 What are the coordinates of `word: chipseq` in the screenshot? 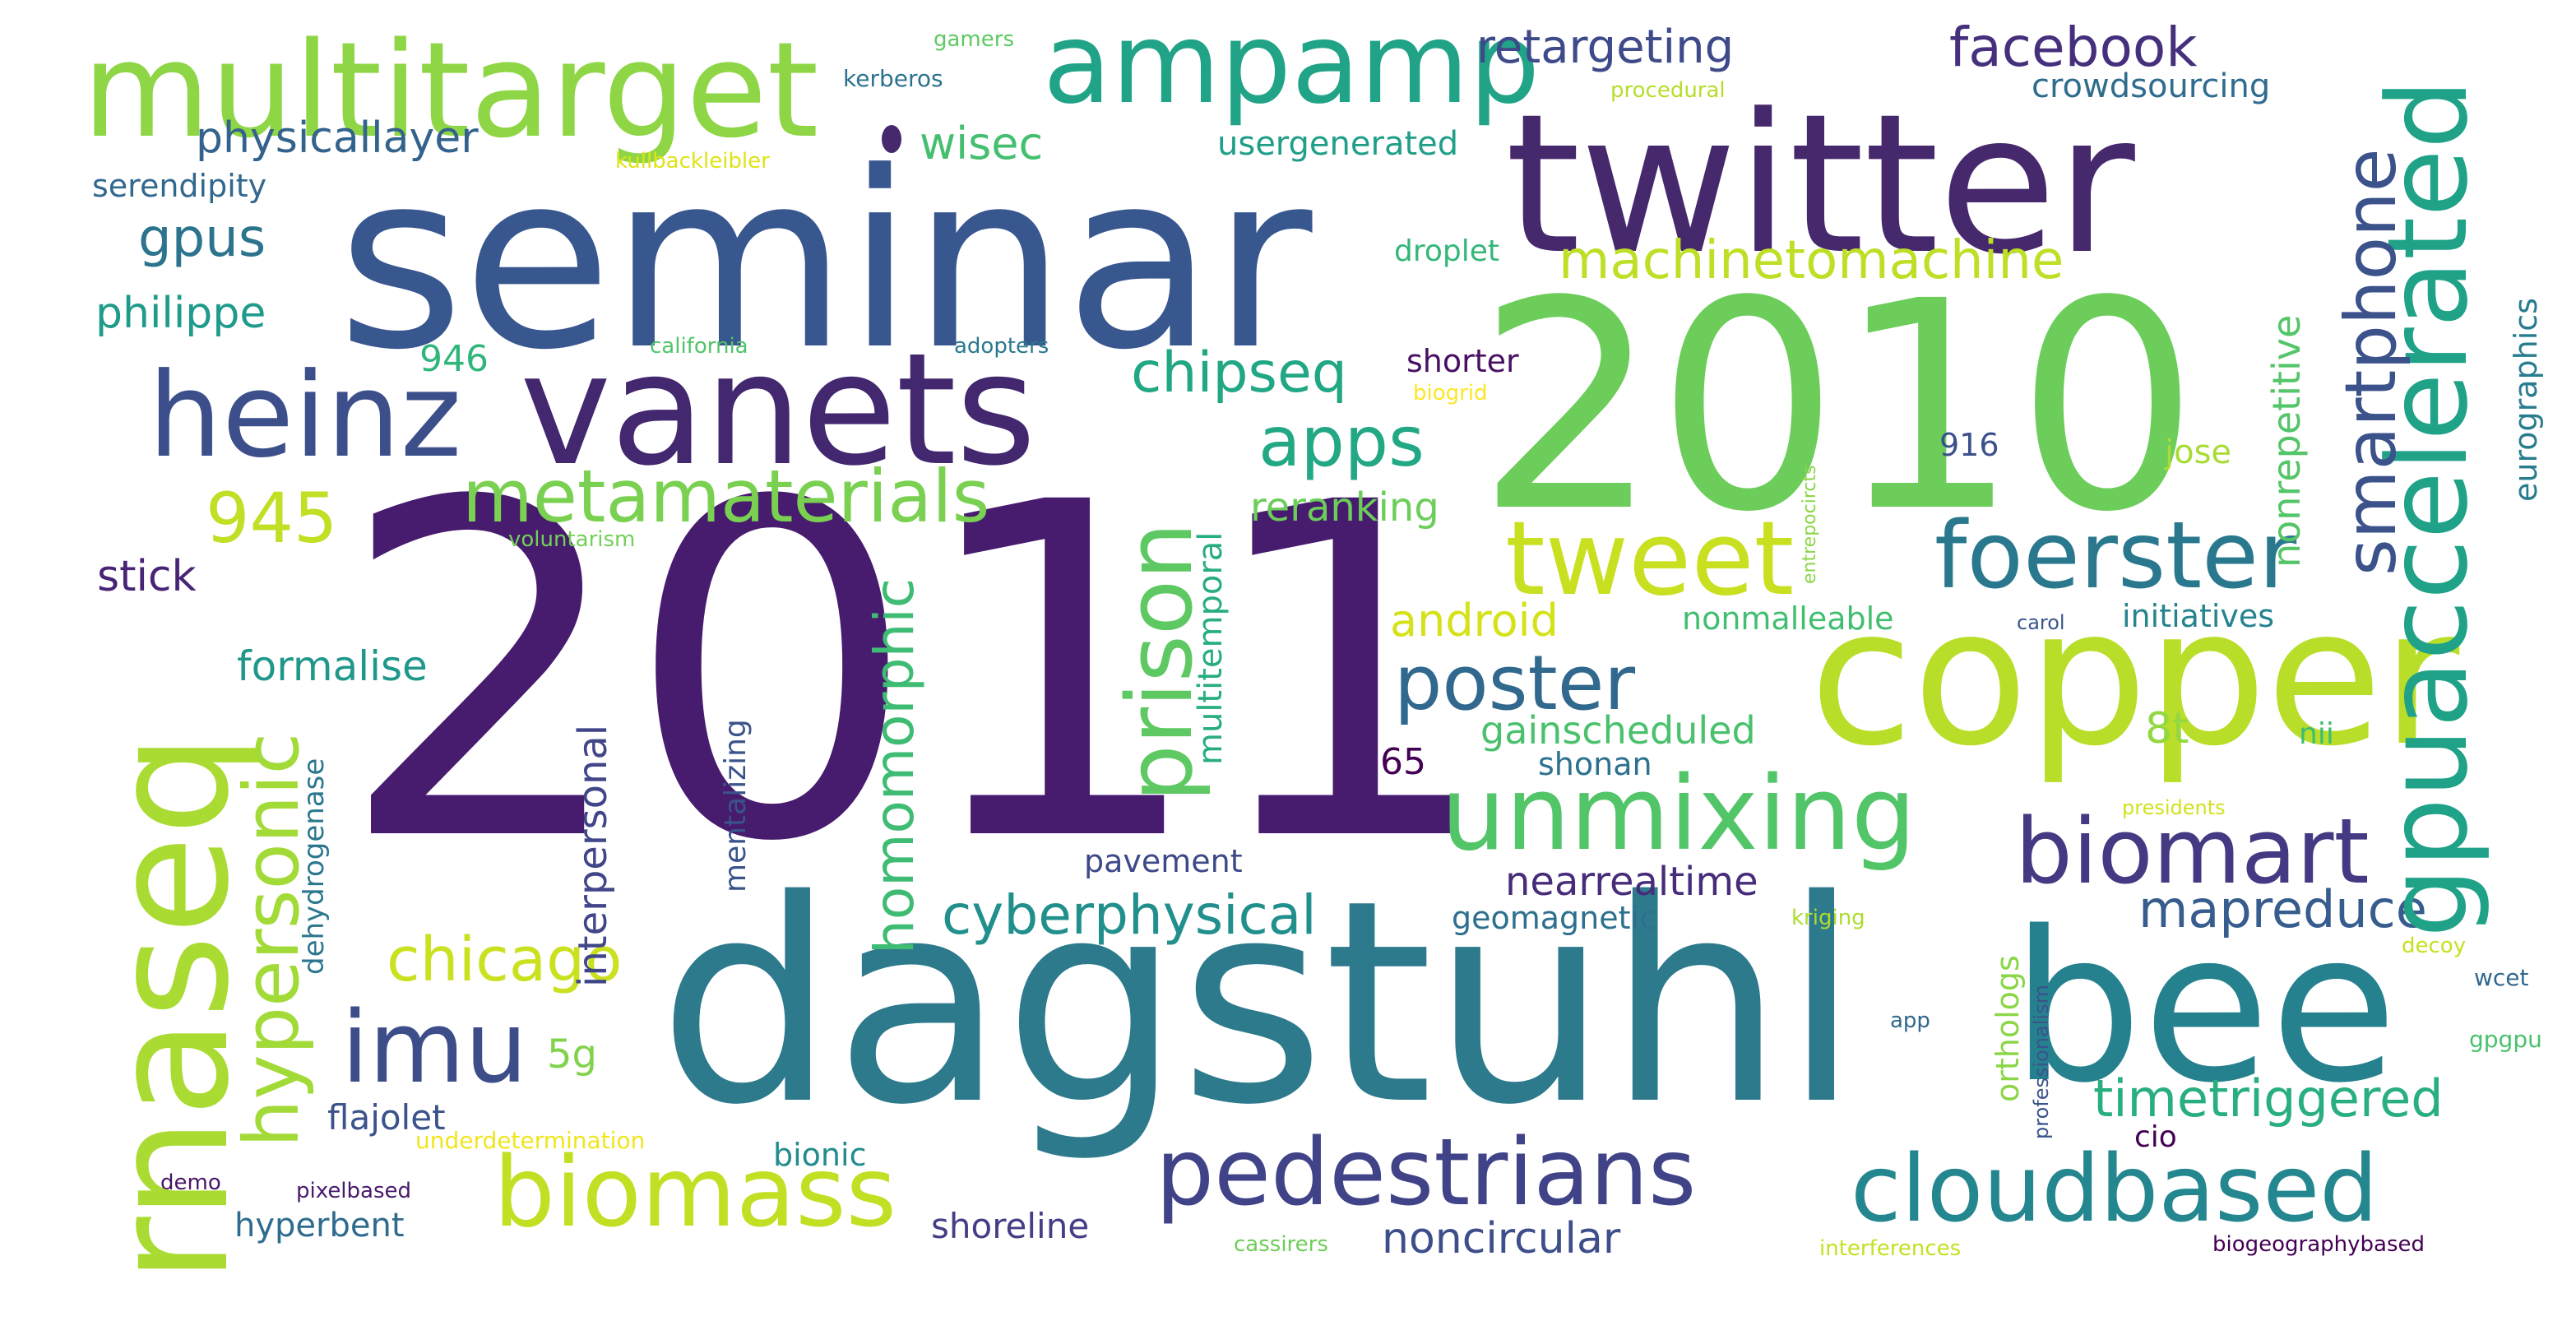 It's located at (1239, 373).